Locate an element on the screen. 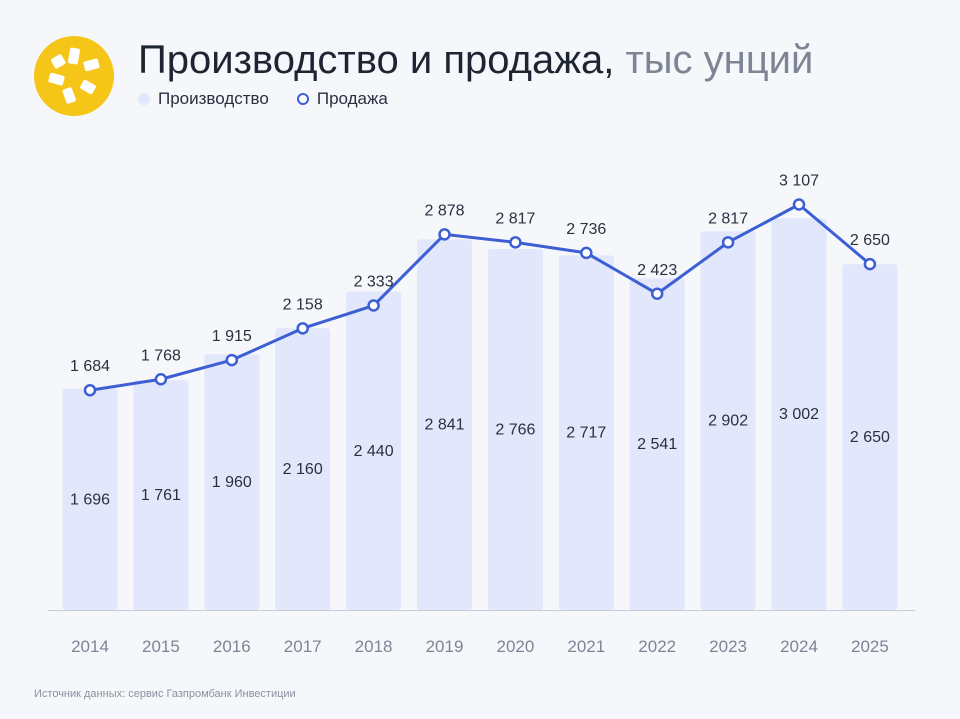 The image size is (960, 719). bar-value-label-2021: 2 717 is located at coordinates (586, 433).